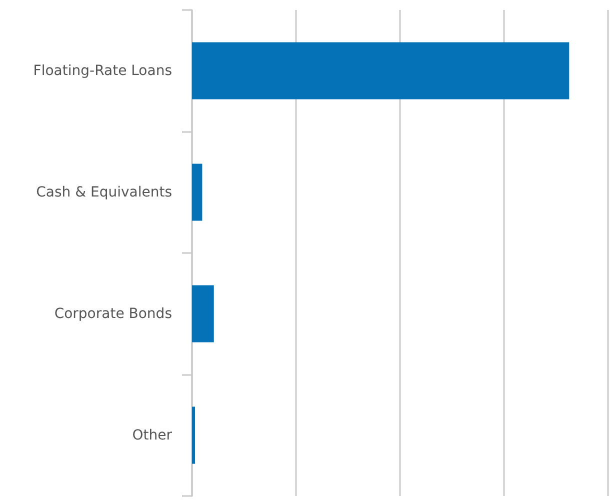 This screenshot has width=610, height=501. I want to click on y-tick-label: Floating-Rate Loans, so click(102, 70).